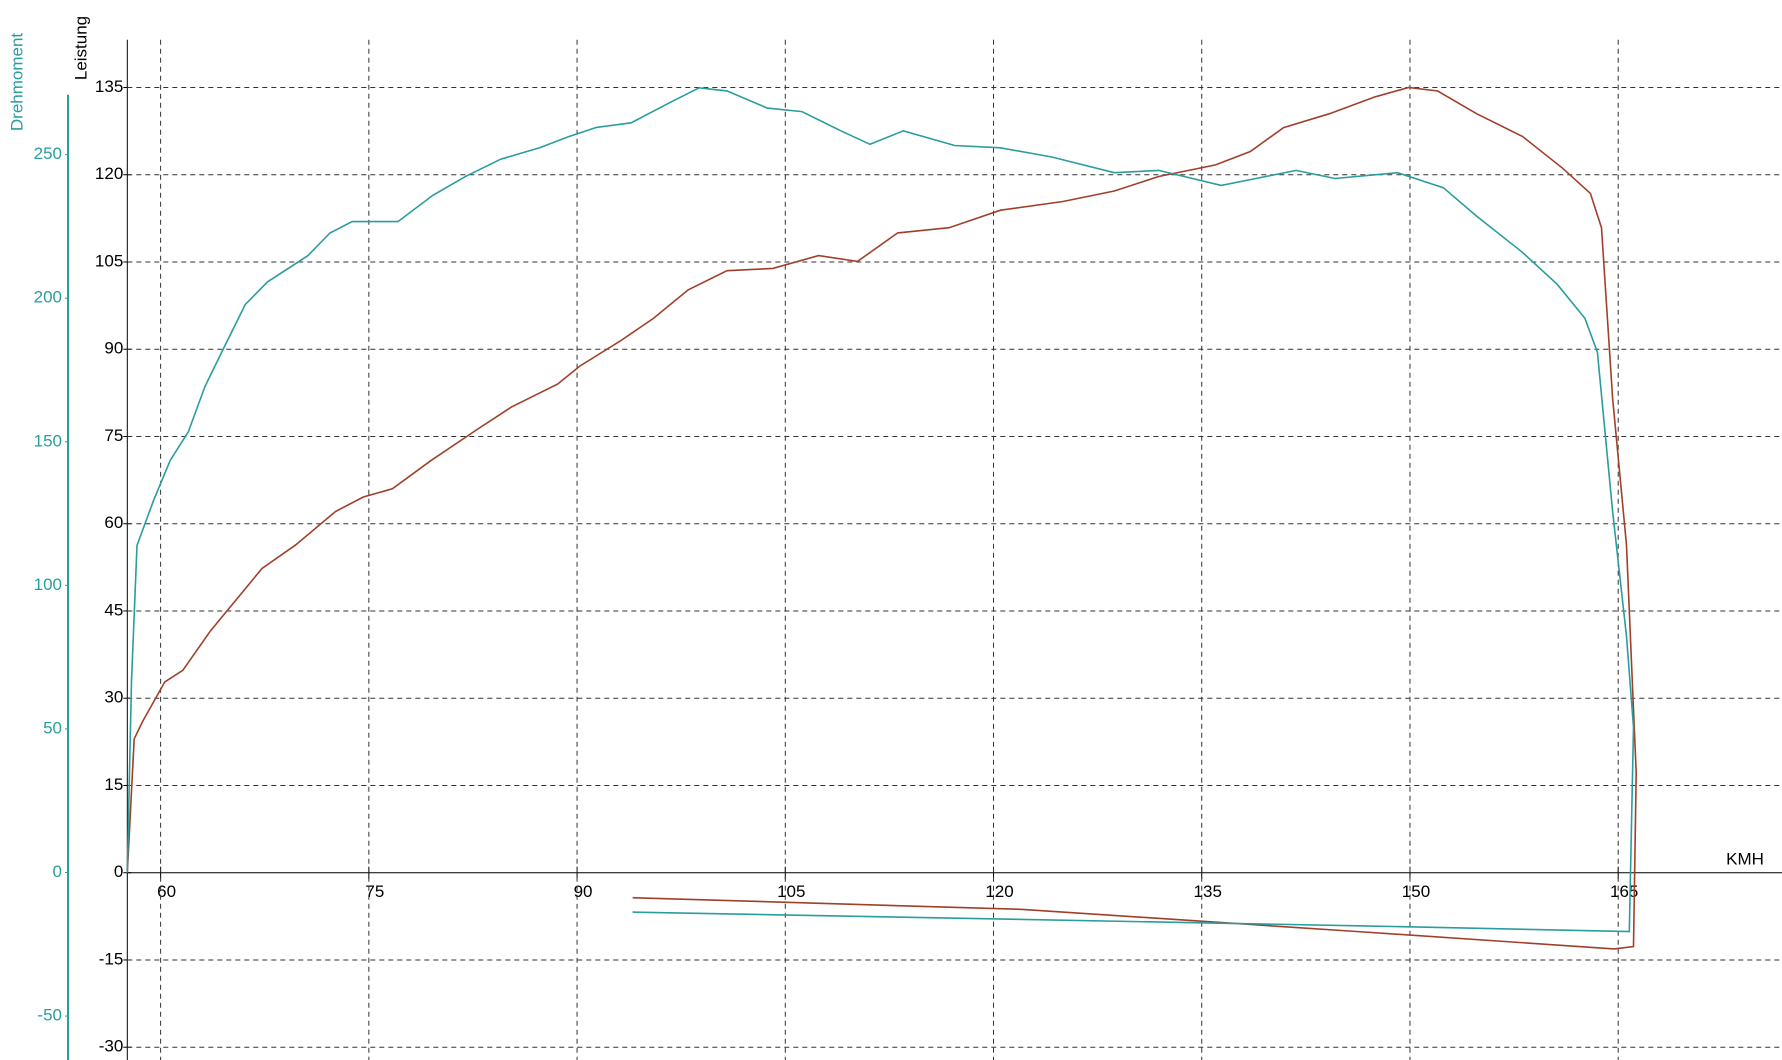  I want to click on y2-axis-label: Drehmoment, so click(16, 82).